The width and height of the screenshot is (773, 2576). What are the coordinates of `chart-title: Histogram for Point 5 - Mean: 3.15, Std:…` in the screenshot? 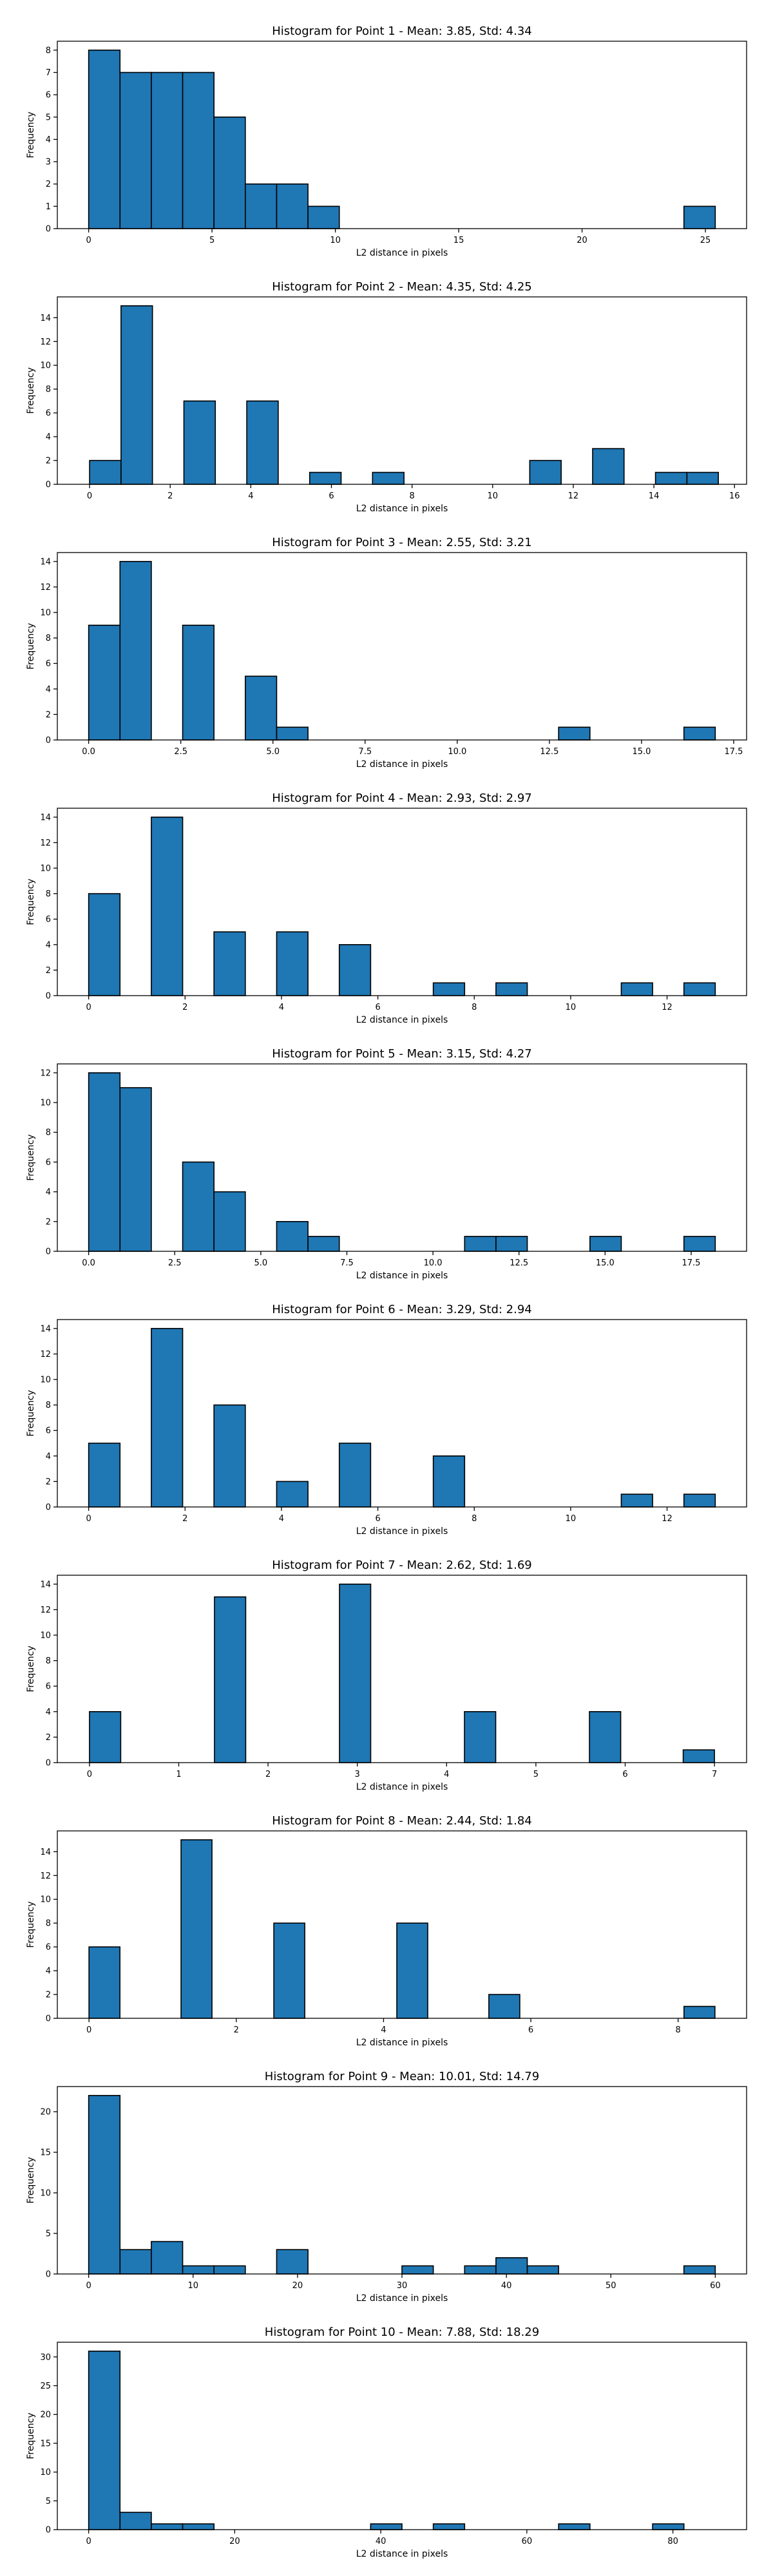 It's located at (402, 1054).